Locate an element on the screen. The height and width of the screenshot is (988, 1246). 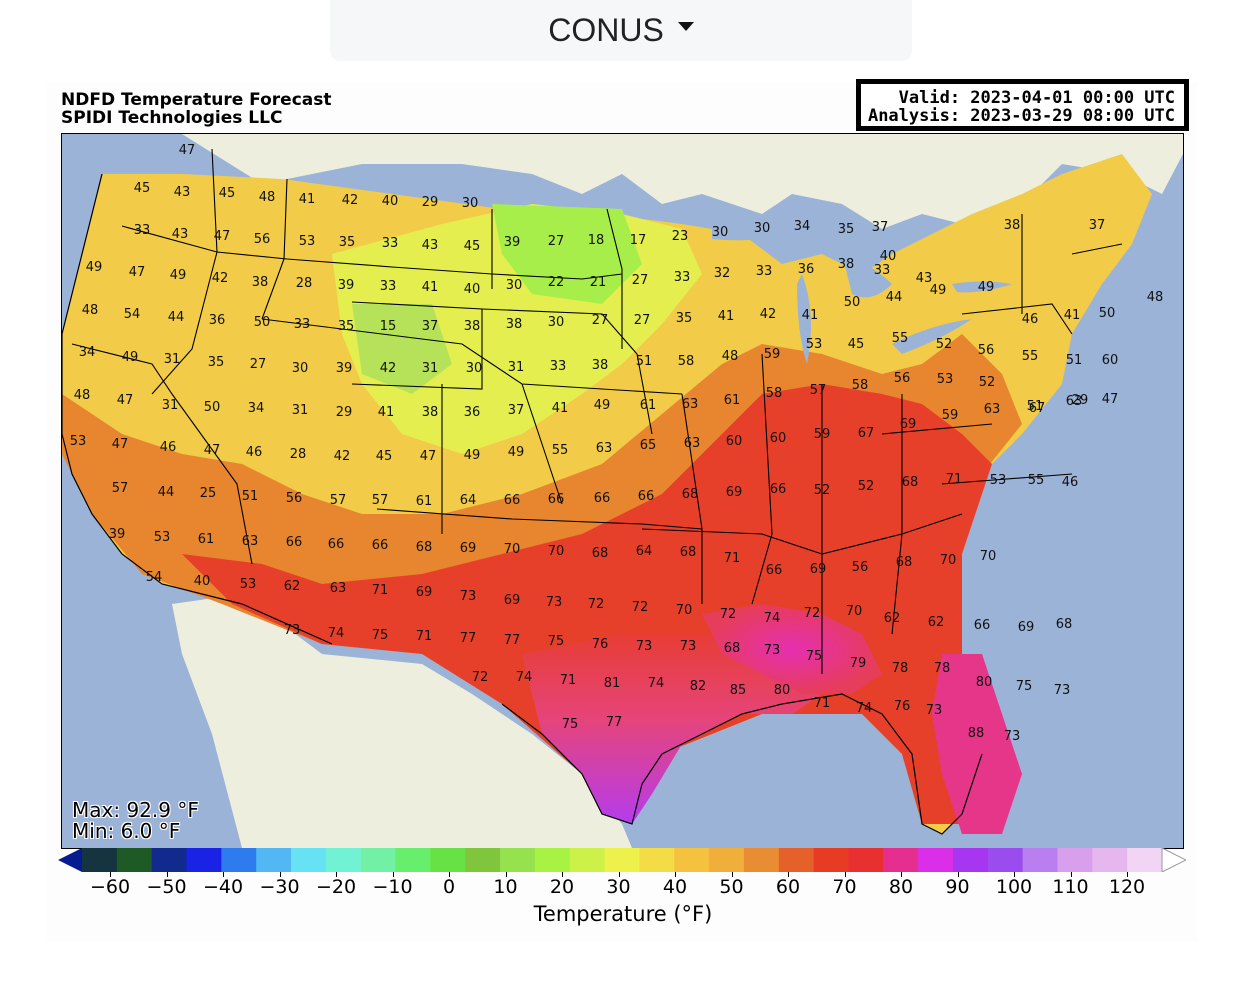
lake-erie is located at coordinates (932, 336).